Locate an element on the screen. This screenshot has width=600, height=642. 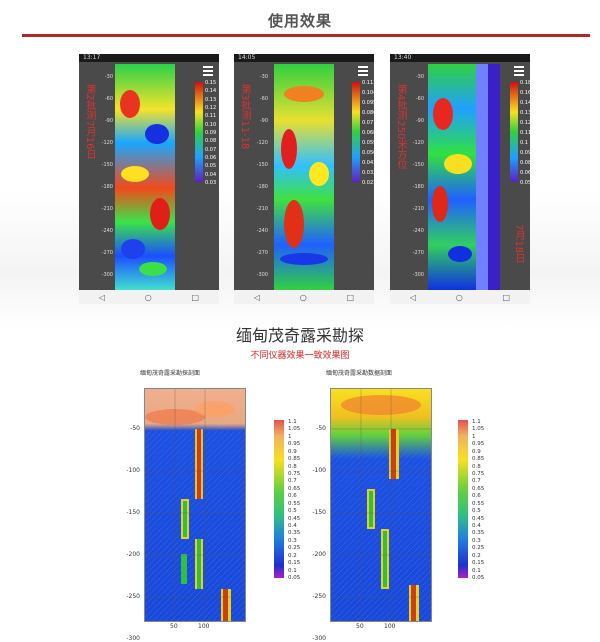
colorbar-tick-label: 0.113 is located at coordinates (369, 83).